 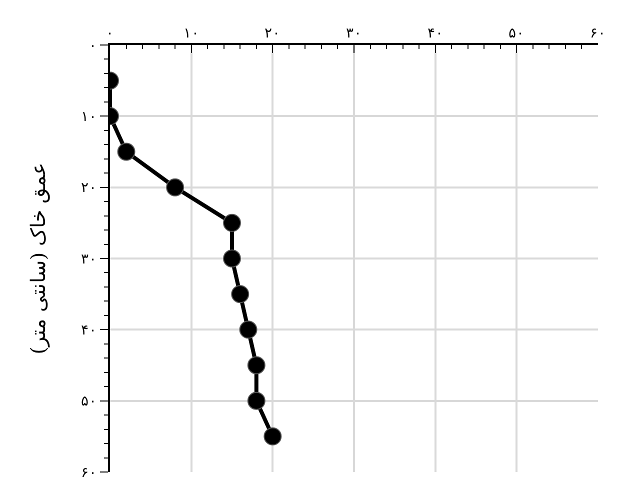 I want to click on x-tick-label: ۰, so click(x=110, y=33).